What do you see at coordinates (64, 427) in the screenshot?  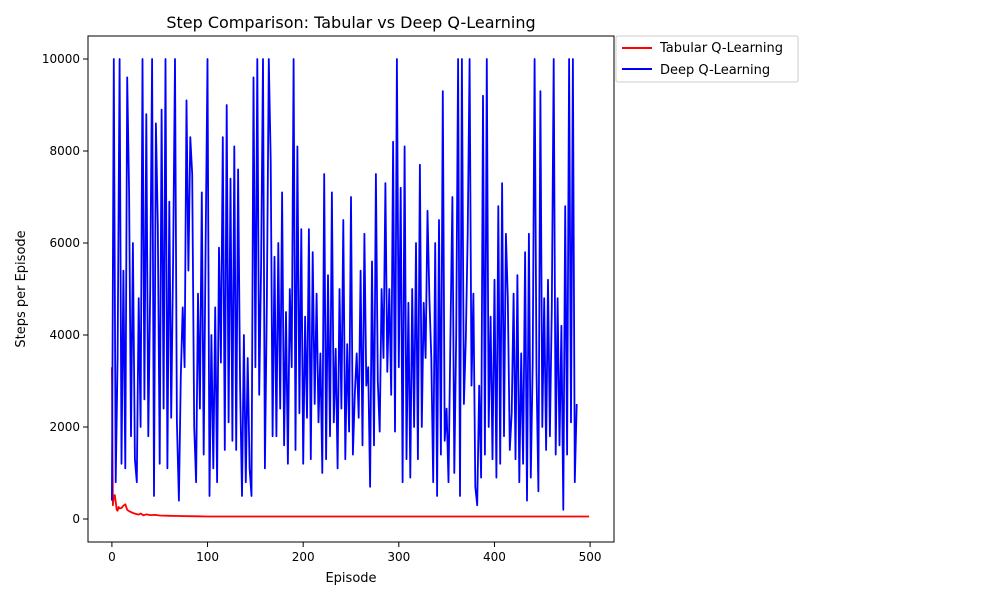 I see `y-tick-label: 2000` at bounding box center [64, 427].